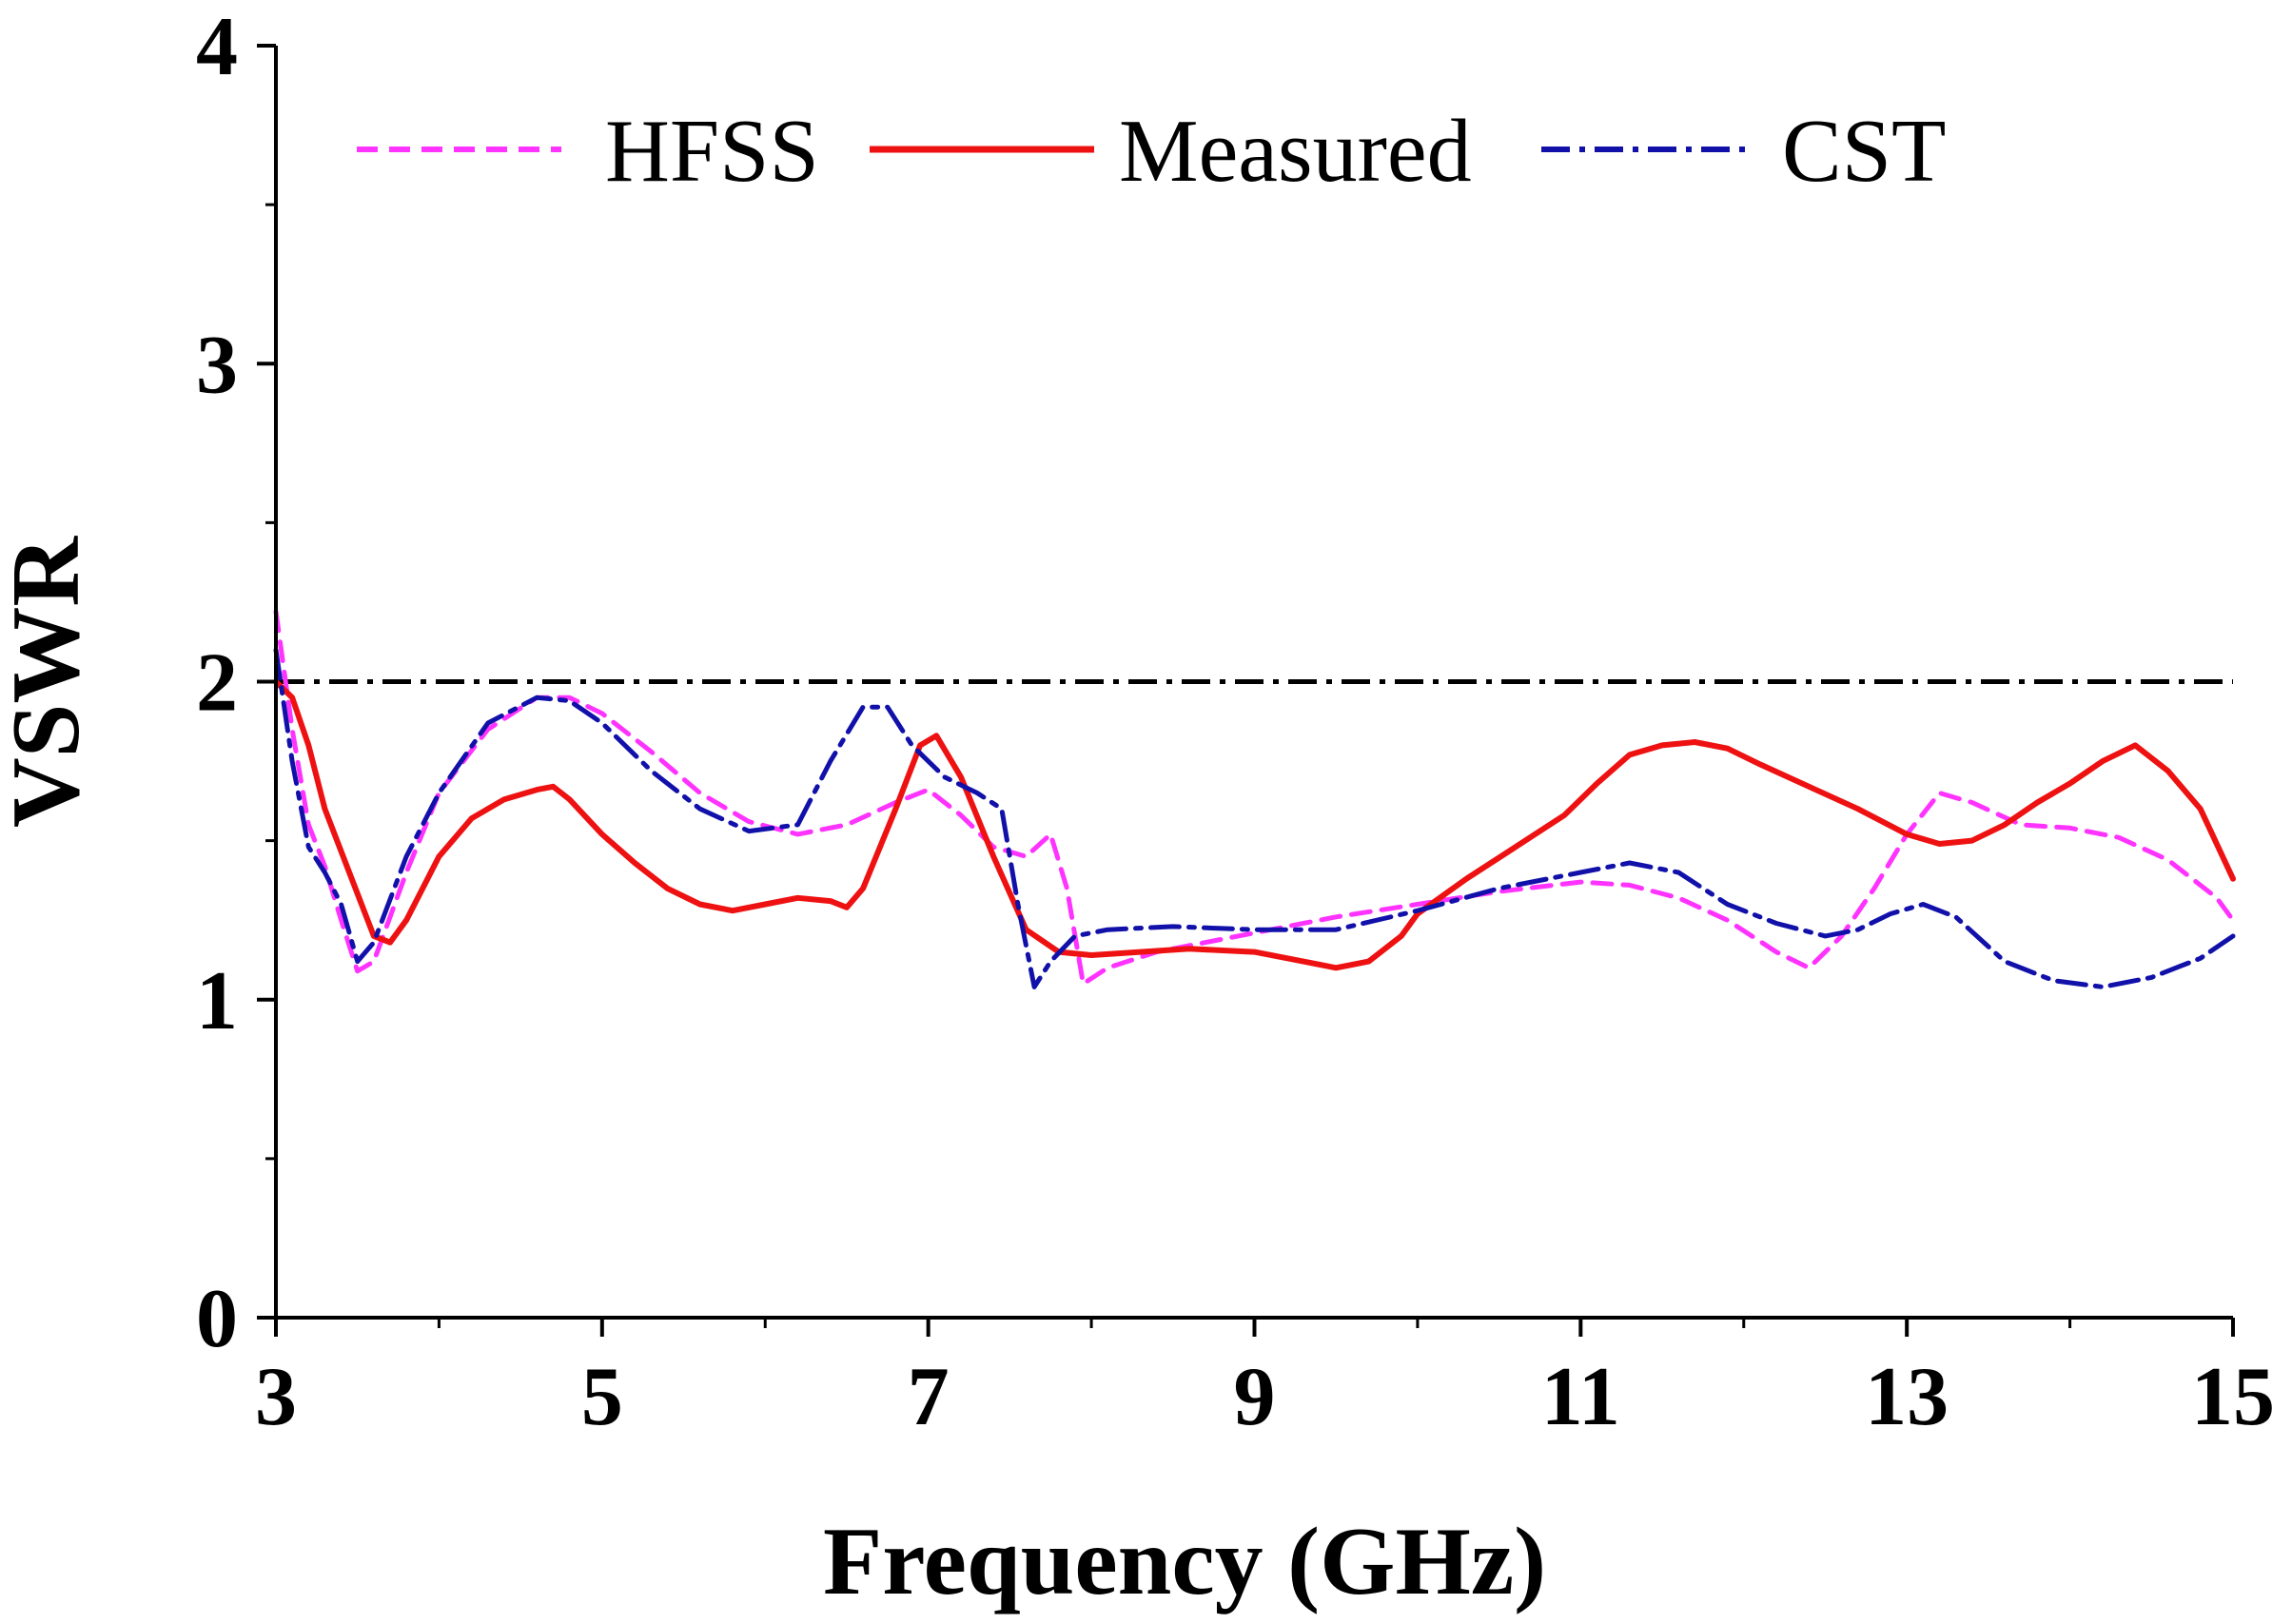 Image resolution: width=2292 pixels, height=1624 pixels. What do you see at coordinates (929, 1397) in the screenshot?
I see `x-tick-label: 7` at bounding box center [929, 1397].